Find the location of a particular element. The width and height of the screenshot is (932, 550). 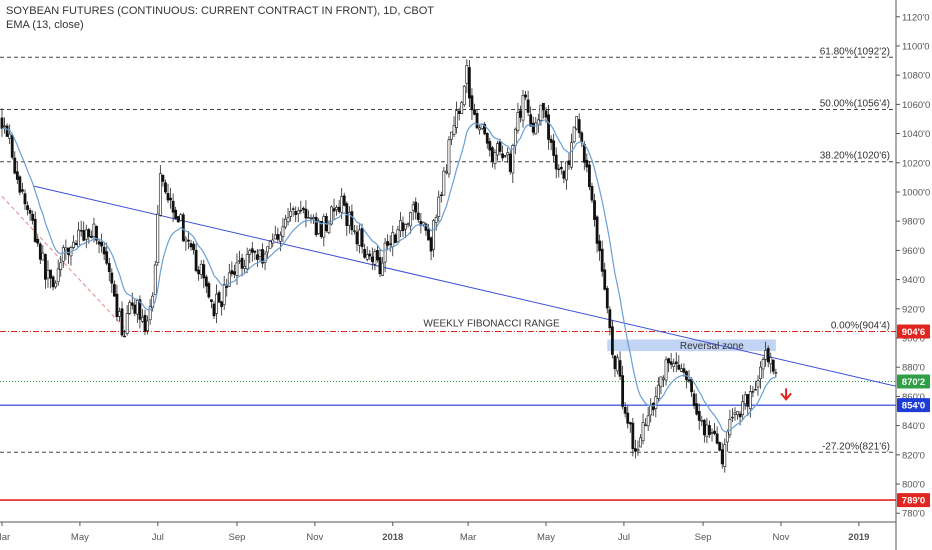

y-tick-label: 940'0 is located at coordinates (913, 280).